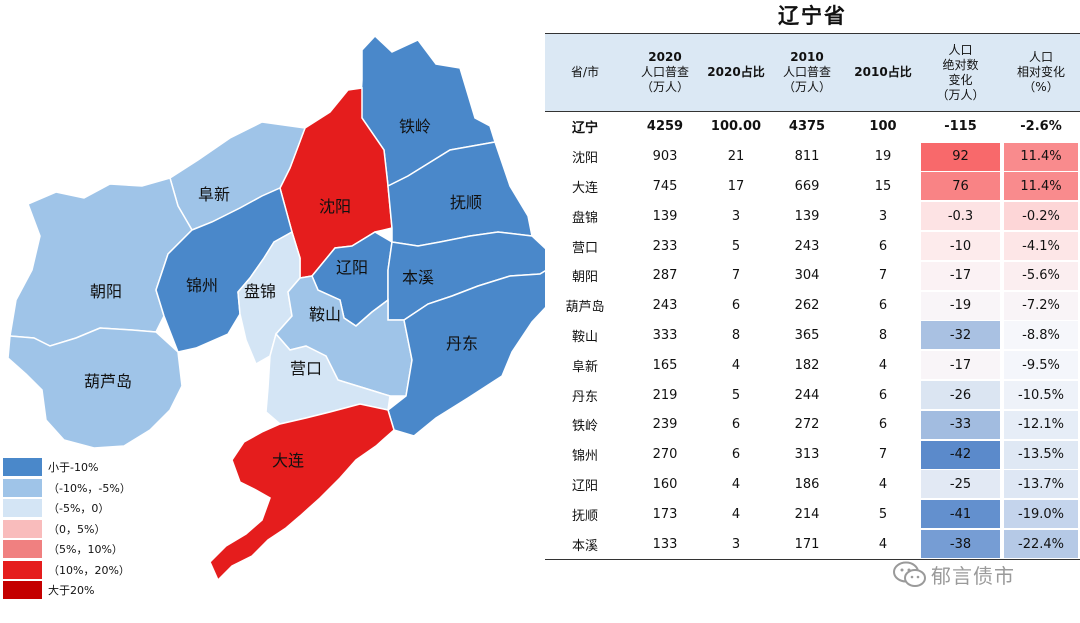 The width and height of the screenshot is (1080, 623). I want to click on legend-item: （-5%，0）, so click(67, 508).